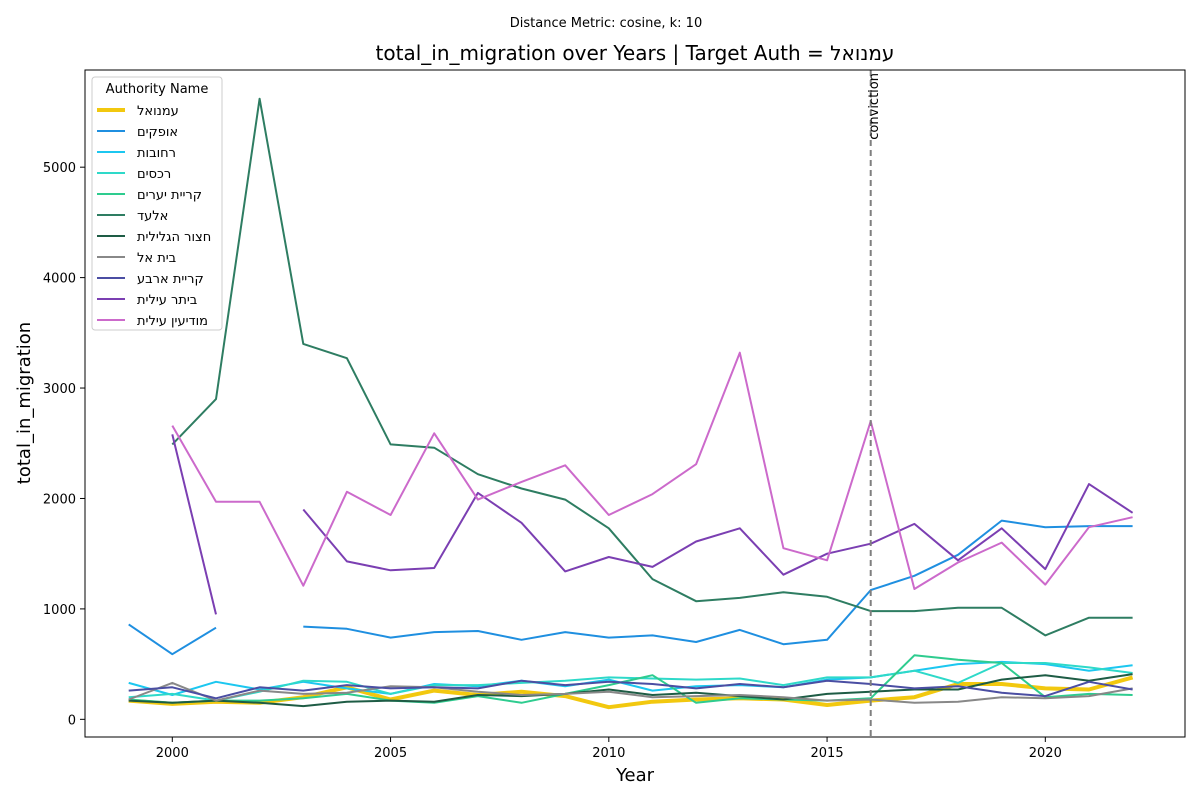  Describe the element at coordinates (635, 775) in the screenshot. I see `x-axis-title: Year` at that location.